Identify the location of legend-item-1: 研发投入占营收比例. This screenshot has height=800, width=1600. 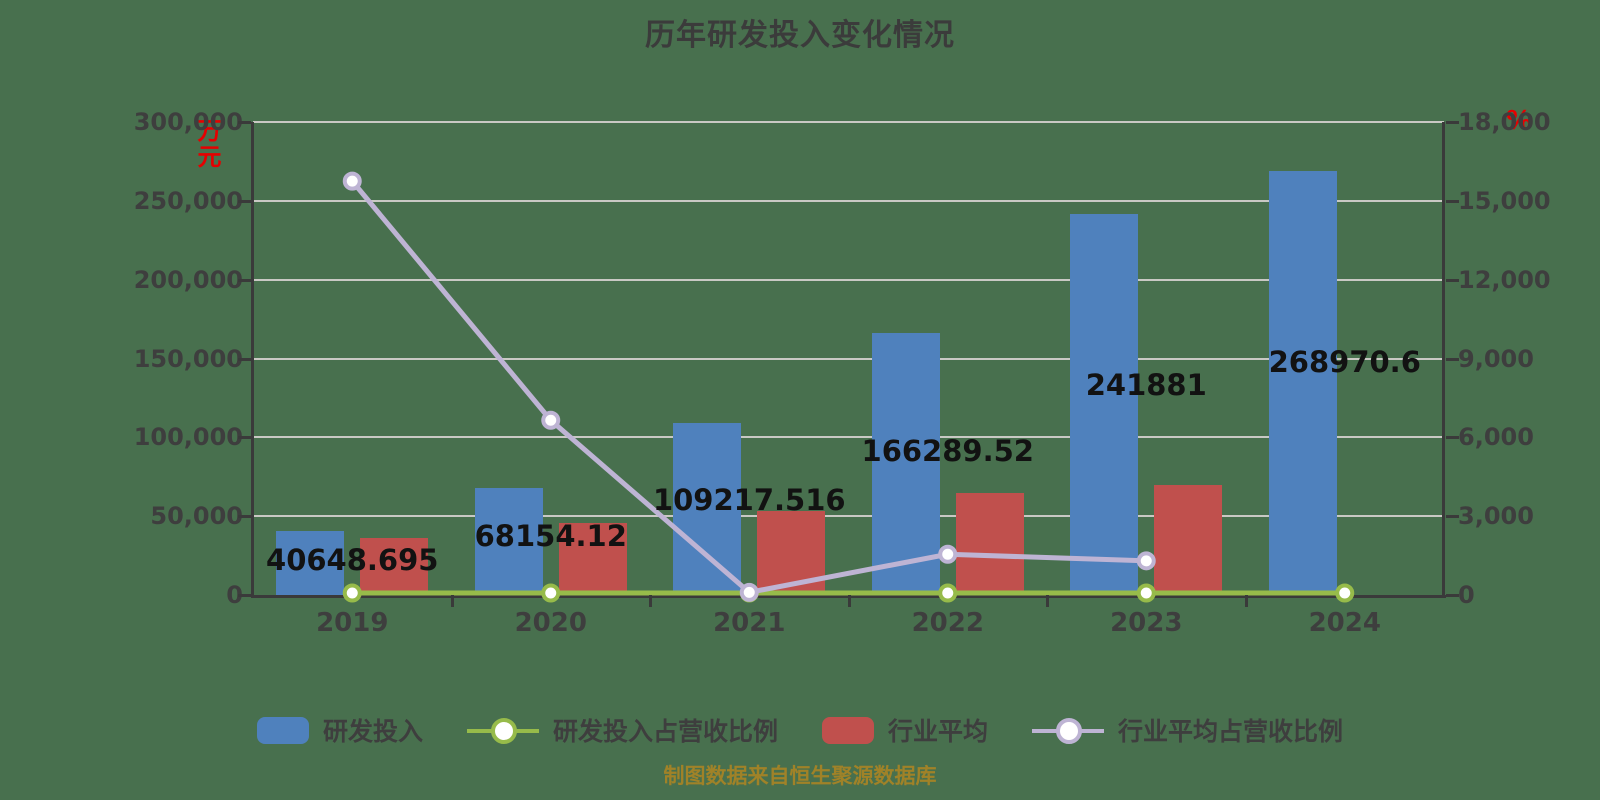
(622, 730).